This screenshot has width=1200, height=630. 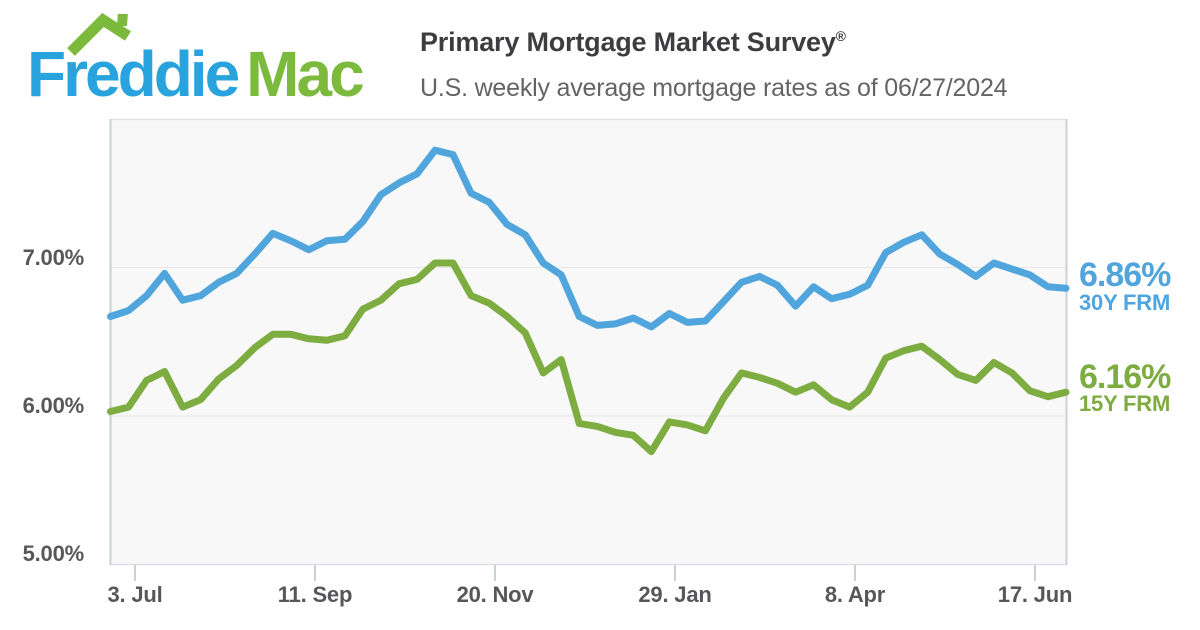 What do you see at coordinates (133, 74) in the screenshot?
I see `logo-text-freddie: Freddie` at bounding box center [133, 74].